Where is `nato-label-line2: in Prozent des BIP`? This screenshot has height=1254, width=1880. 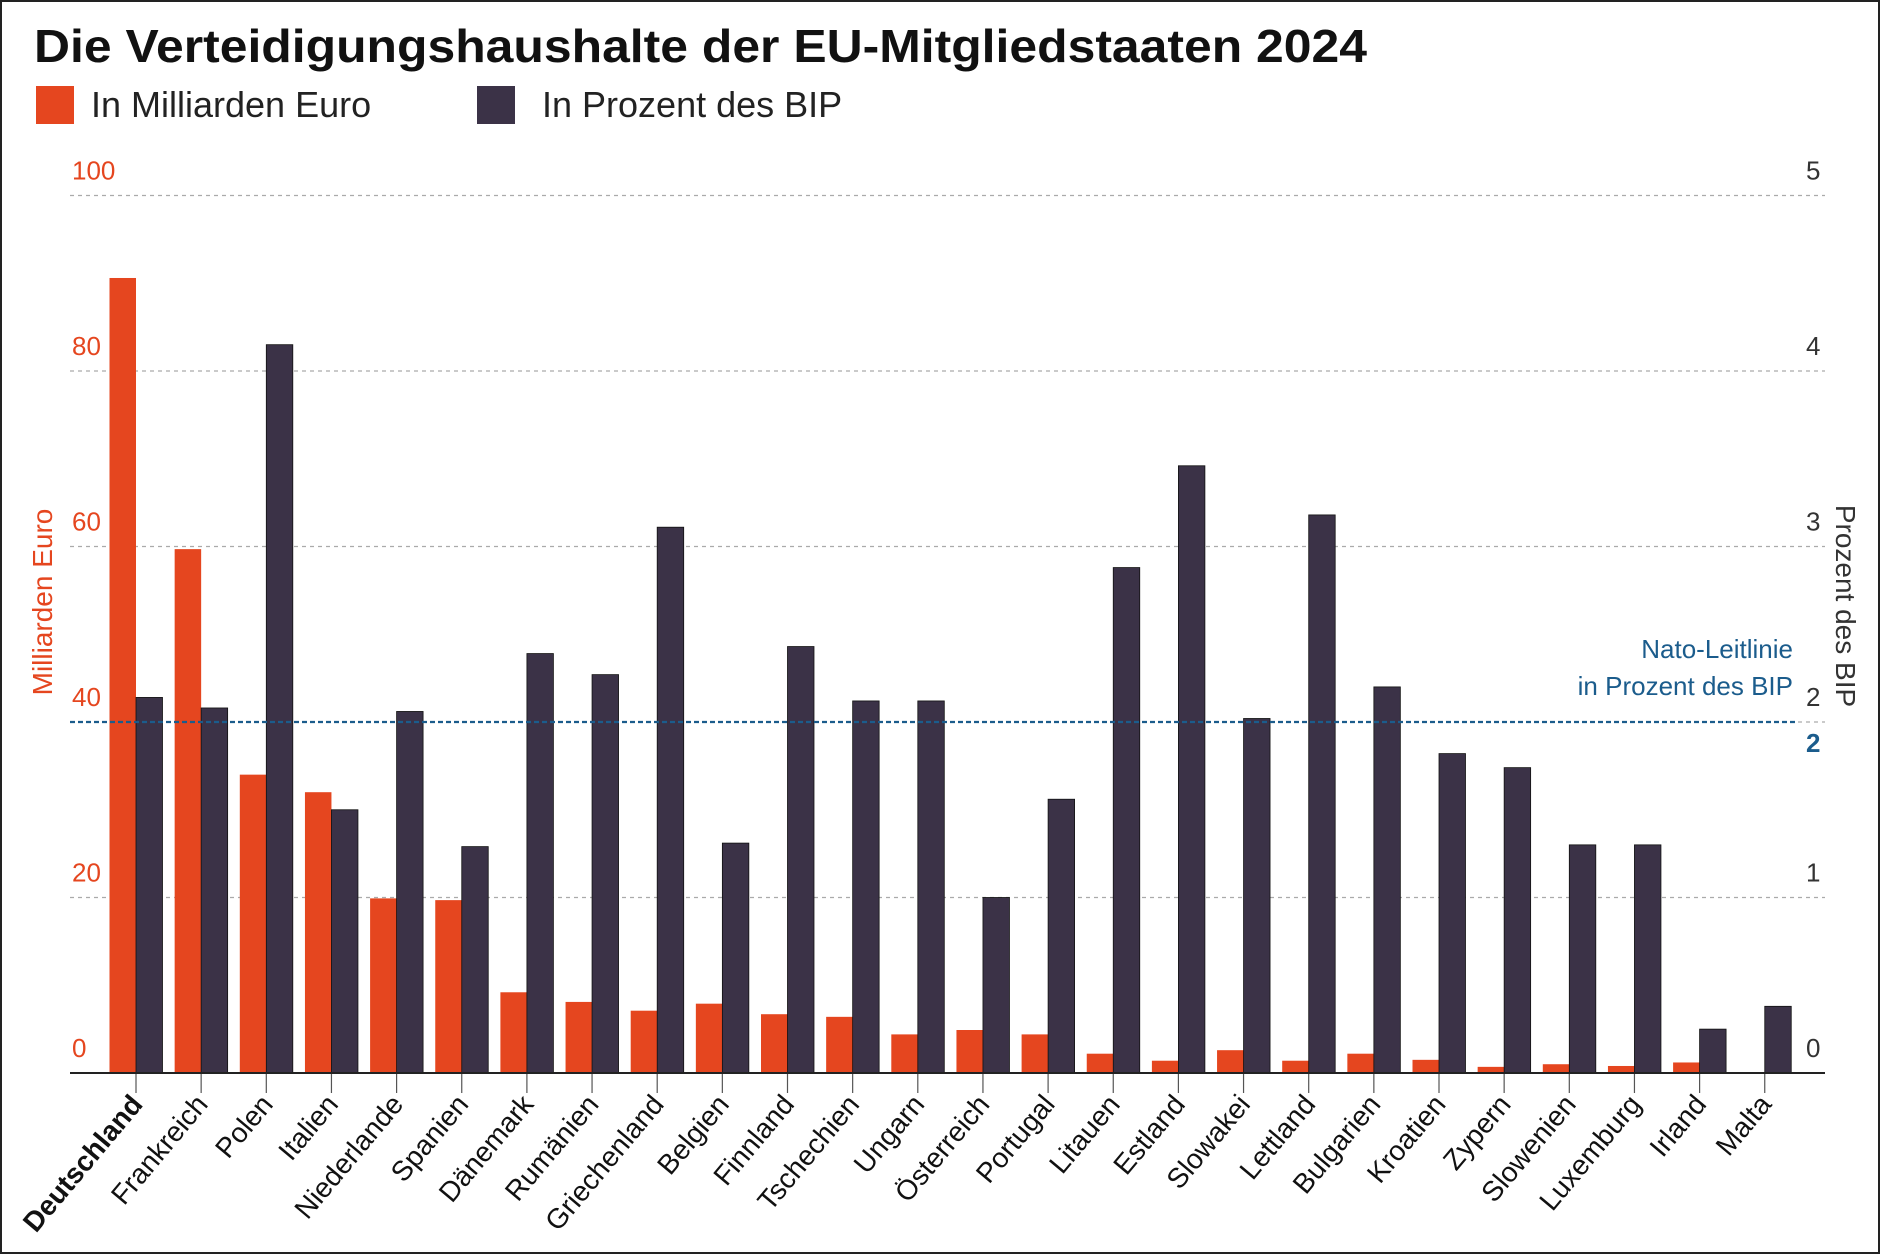 nato-label-line2: in Prozent des BIP is located at coordinates (1685, 686).